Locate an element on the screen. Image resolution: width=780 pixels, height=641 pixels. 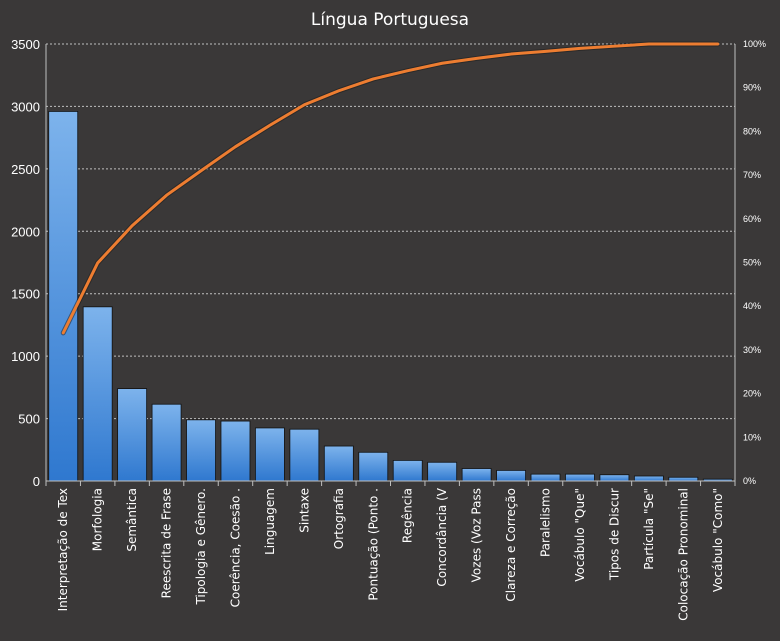
y2-tick-label: 50% is located at coordinates (752, 263).